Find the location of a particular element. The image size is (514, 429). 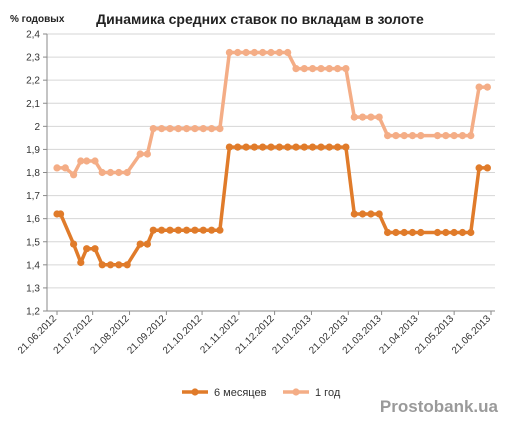

y-tick-label: 1,4 is located at coordinates (33, 265).